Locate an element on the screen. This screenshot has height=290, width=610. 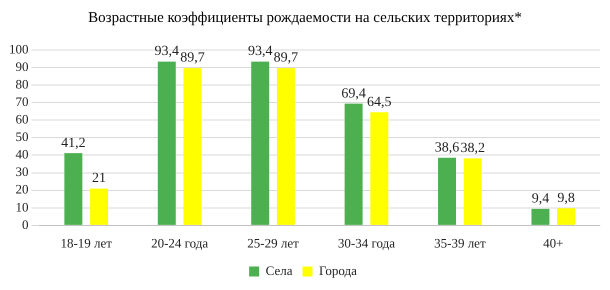
y-tick-label: 80 is located at coordinates (22, 84).